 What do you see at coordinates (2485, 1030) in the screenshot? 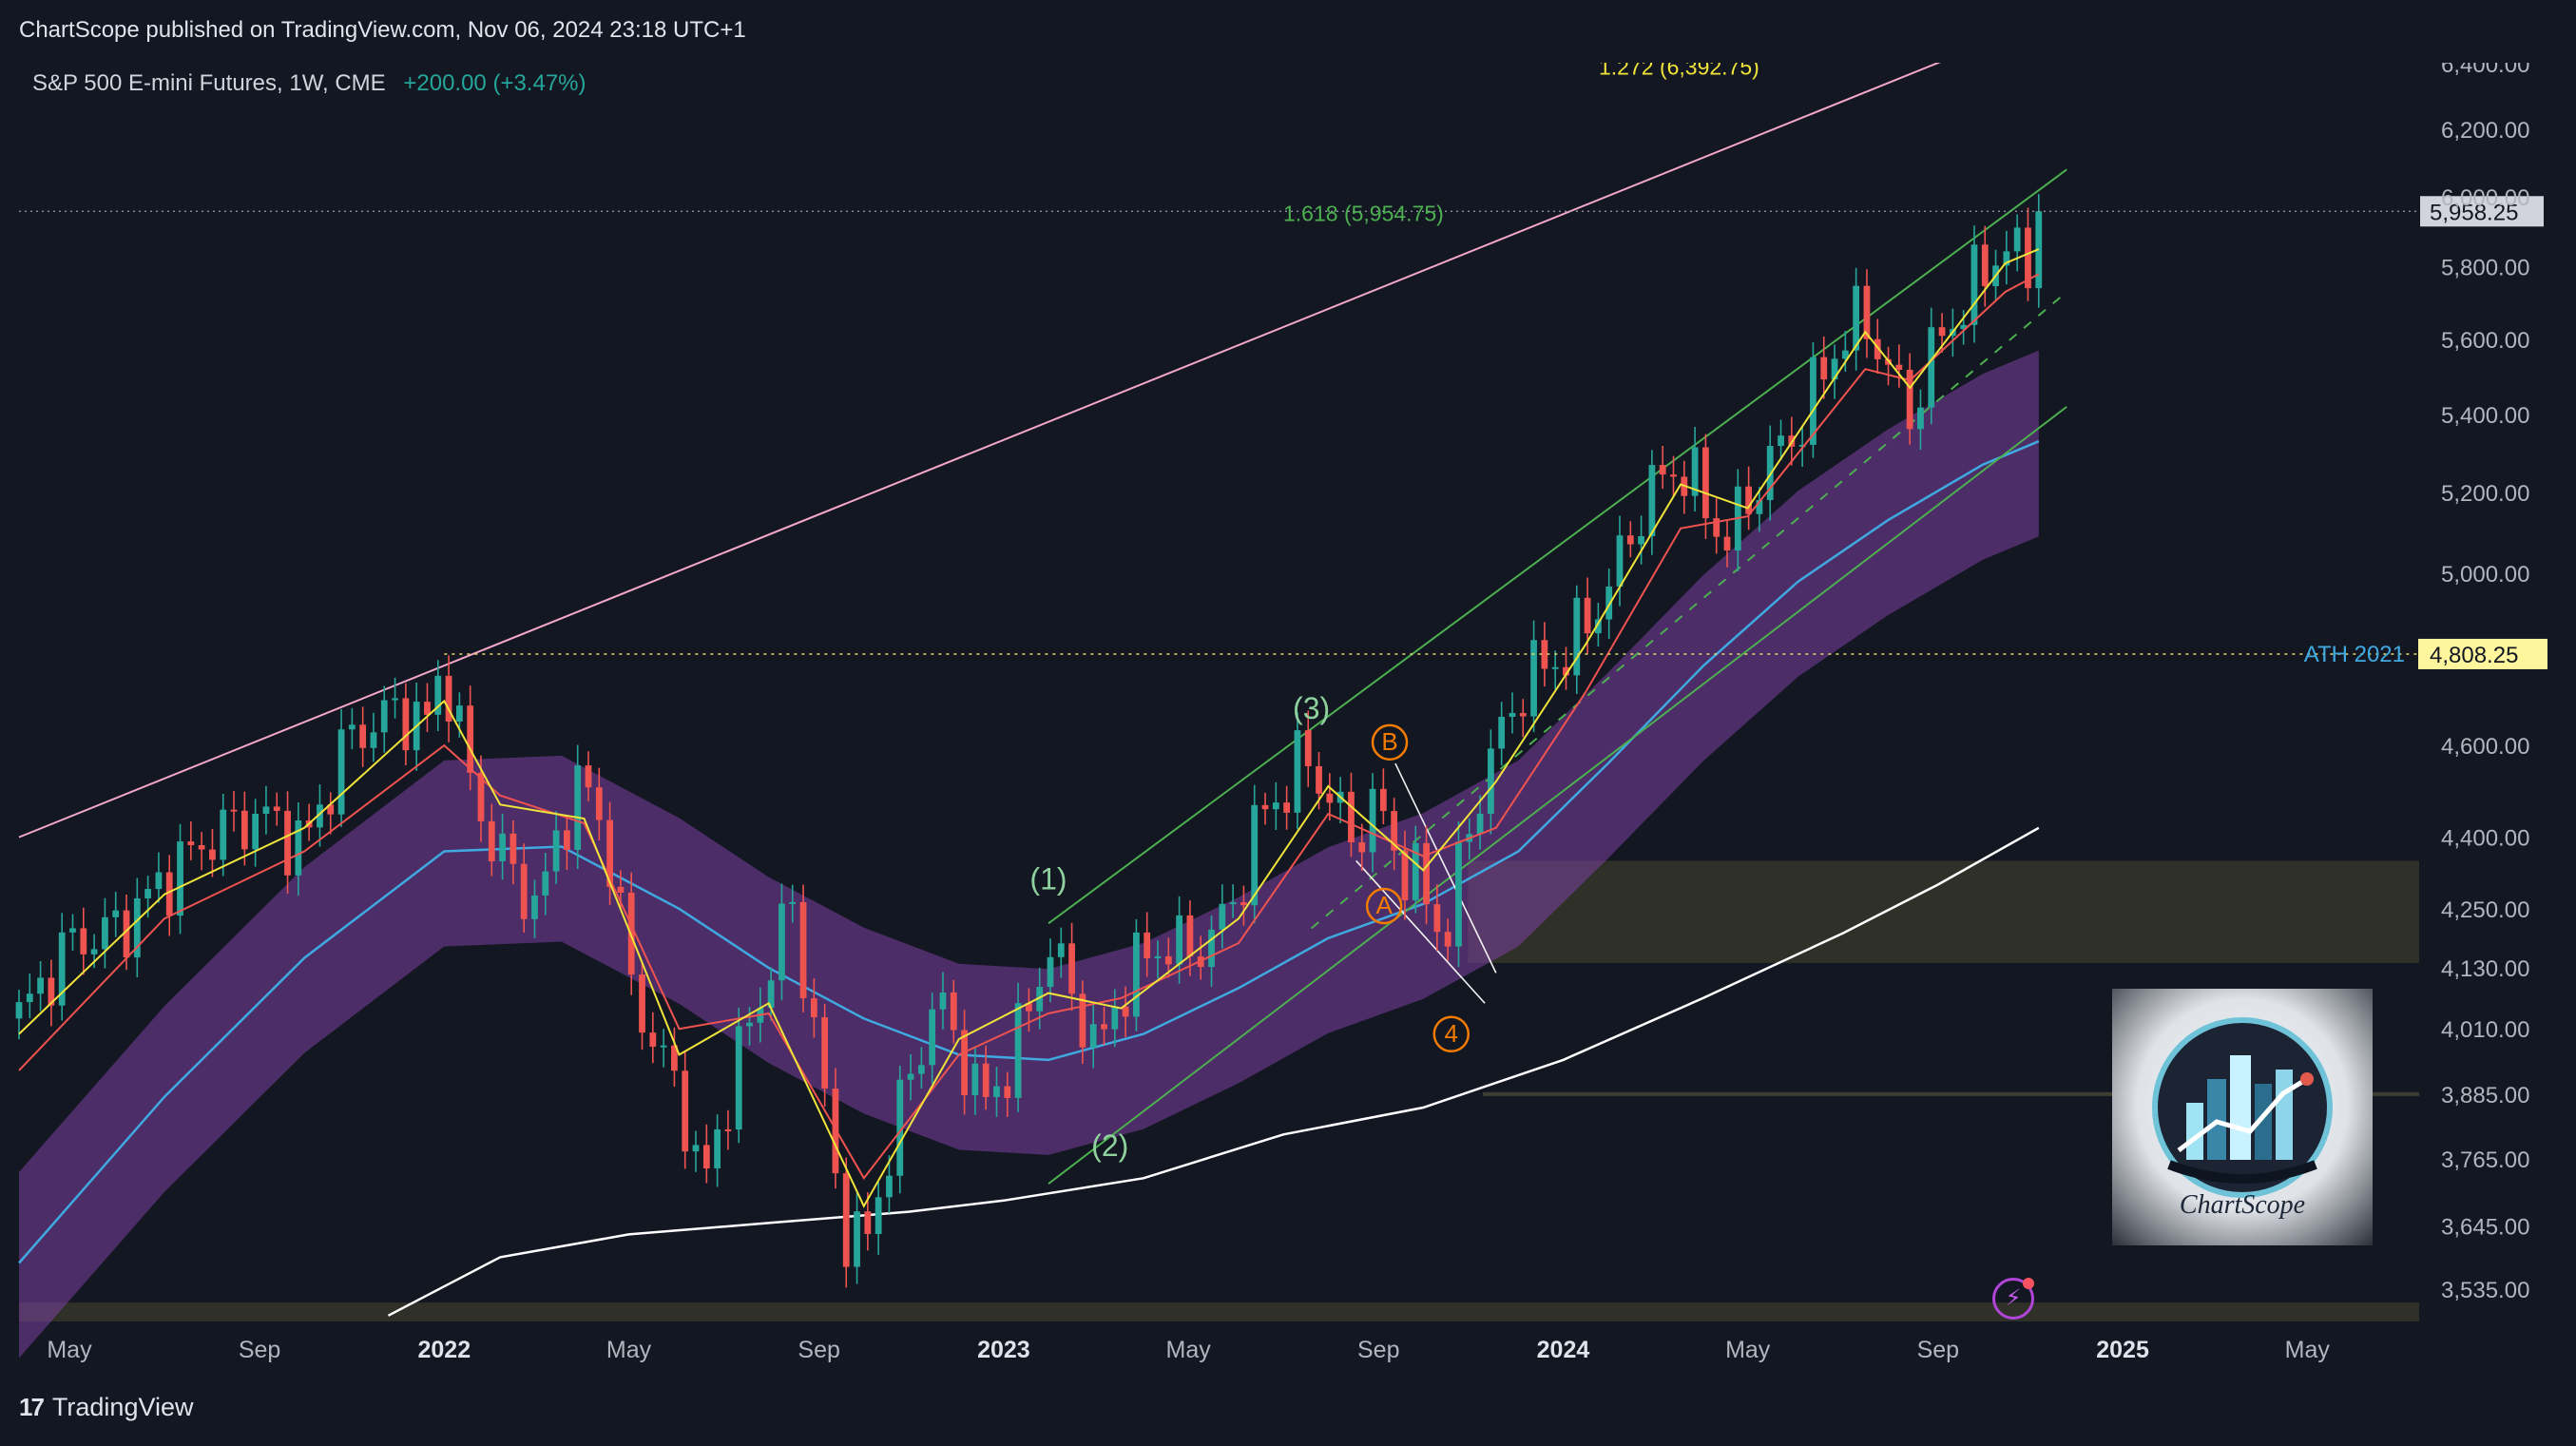
I see `price-tick-label: 4,010.00` at bounding box center [2485, 1030].